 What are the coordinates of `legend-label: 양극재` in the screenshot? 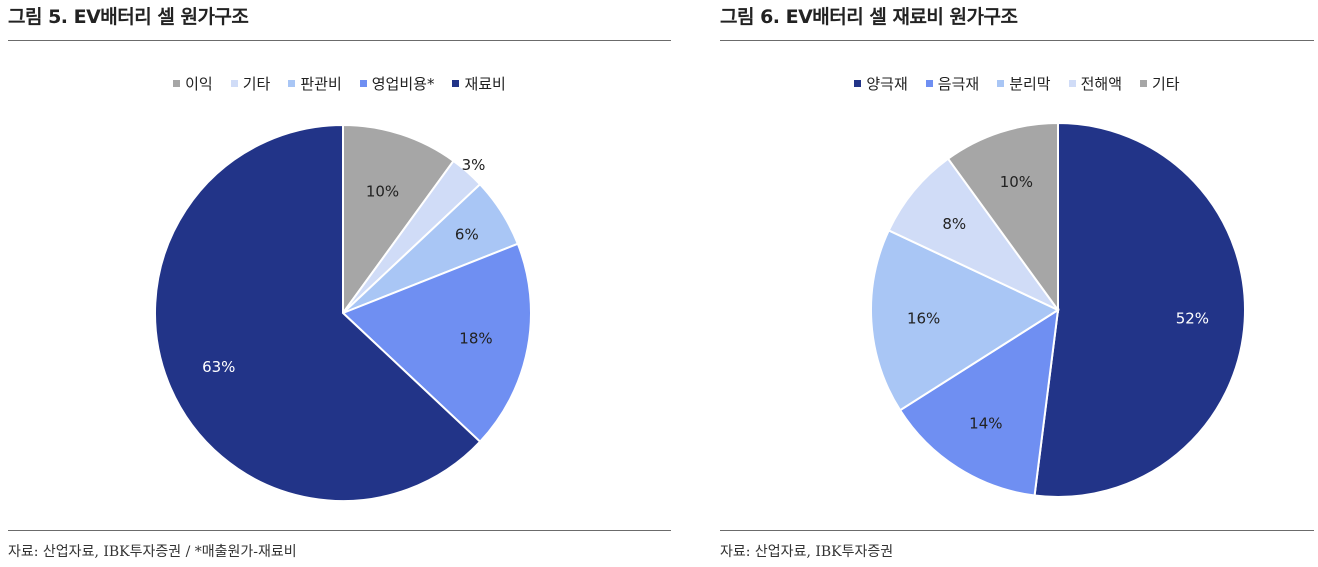 It's located at (887, 84).